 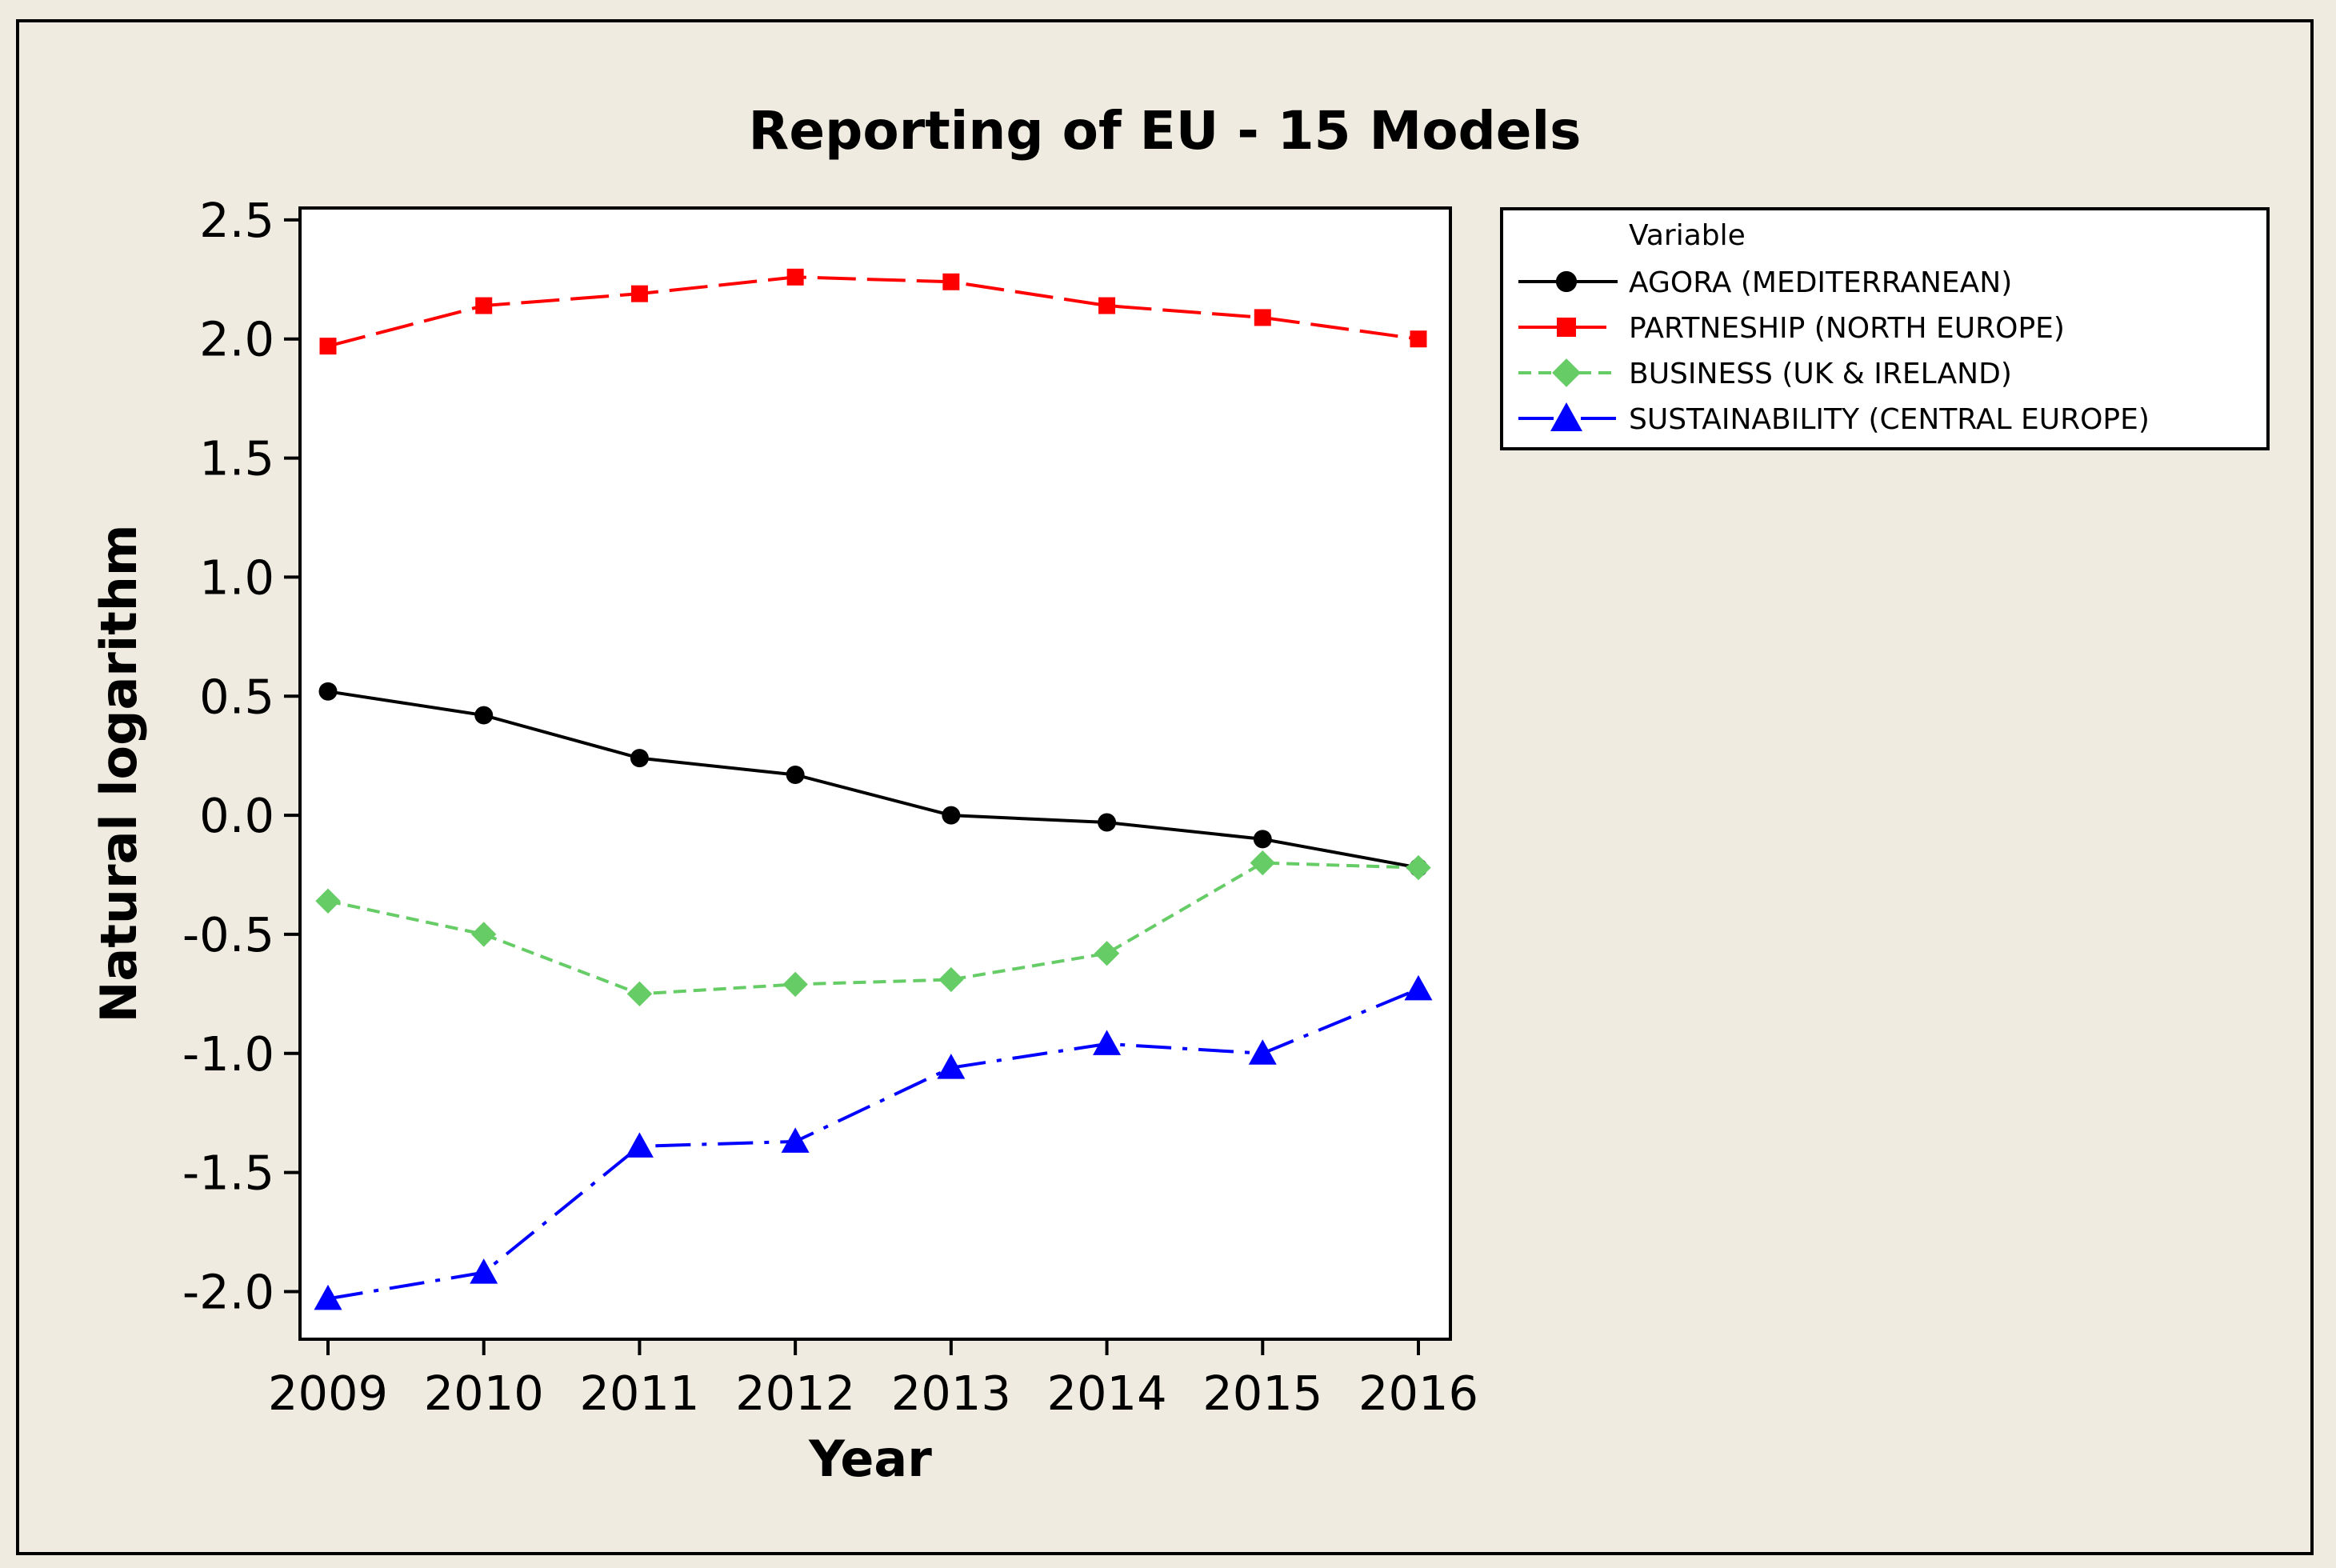 What do you see at coordinates (870, 1459) in the screenshot?
I see `x-axis-title: Year` at bounding box center [870, 1459].